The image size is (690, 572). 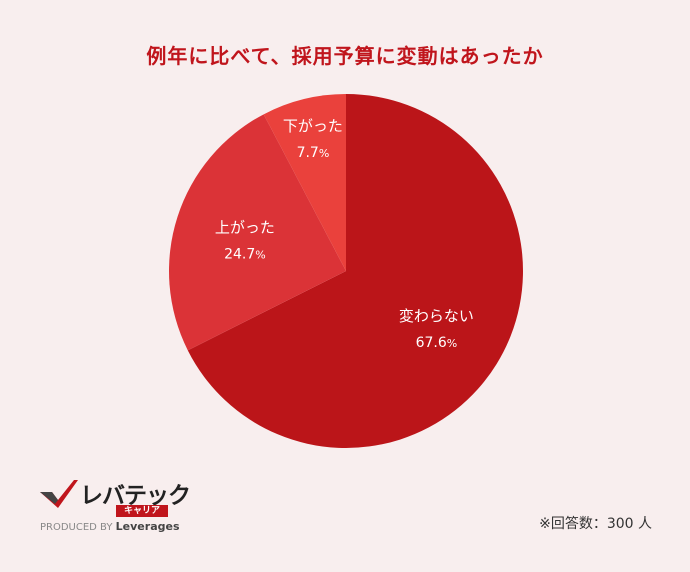 I want to click on slice-value-1: 24.7%, so click(x=245, y=254).